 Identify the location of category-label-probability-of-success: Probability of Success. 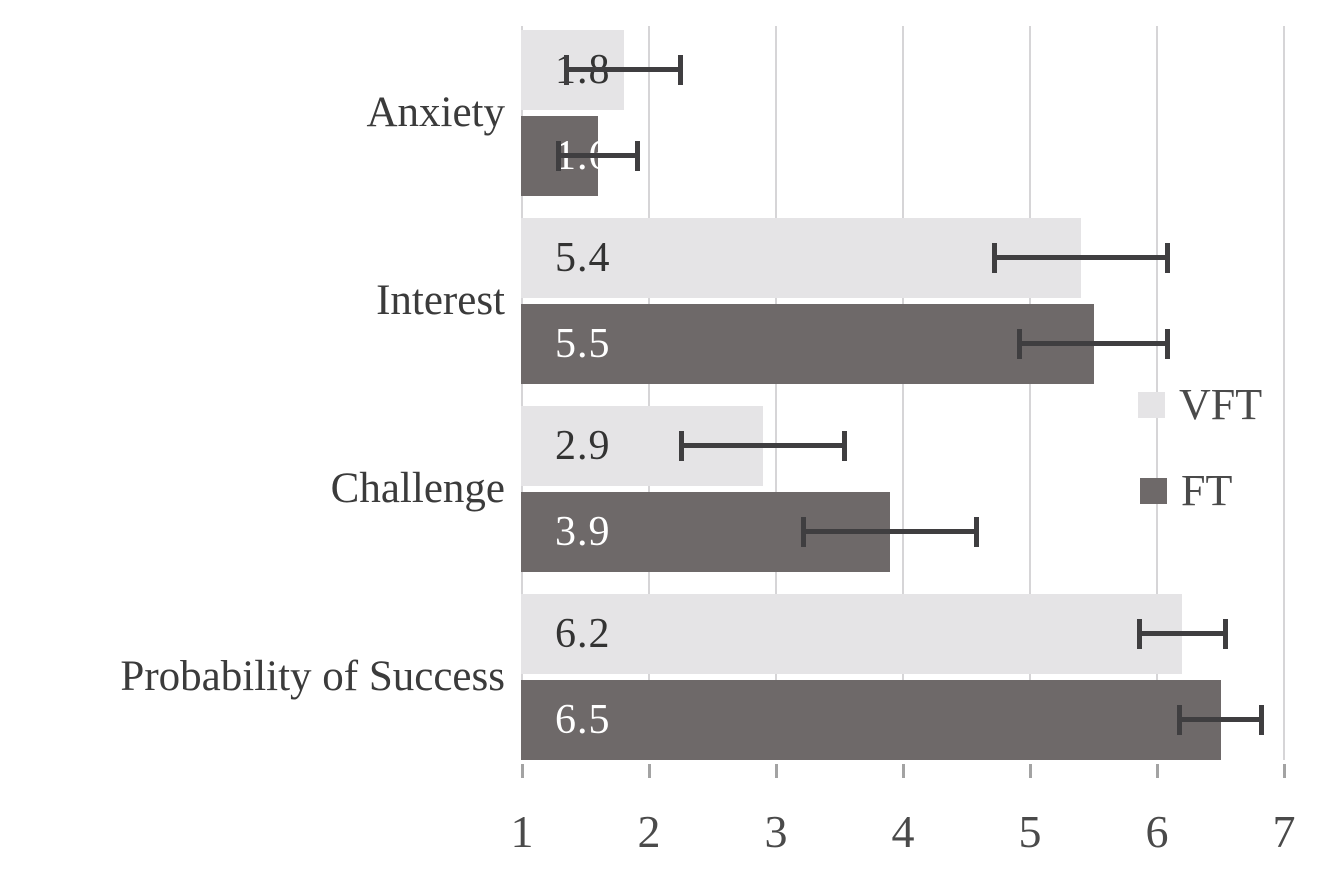
(312, 676).